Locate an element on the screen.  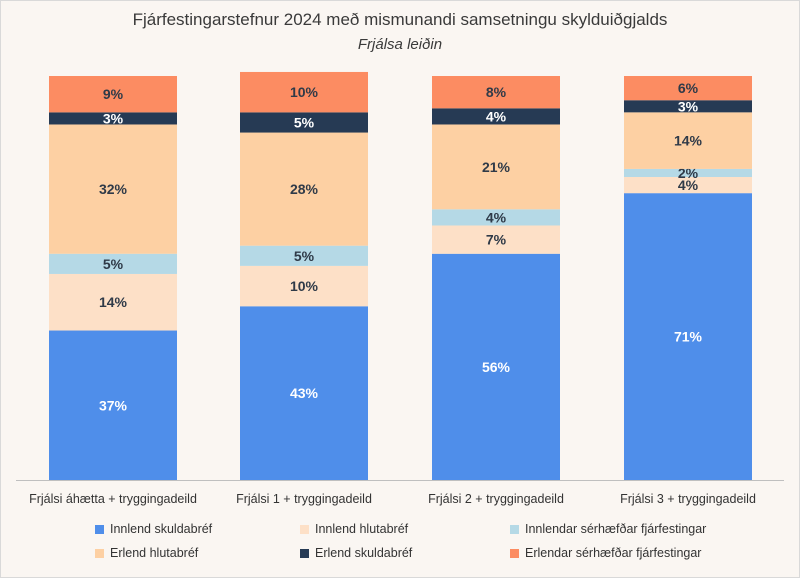
legend-item: Erlendar sérhæfðar fjárfestingar is located at coordinates (605, 553).